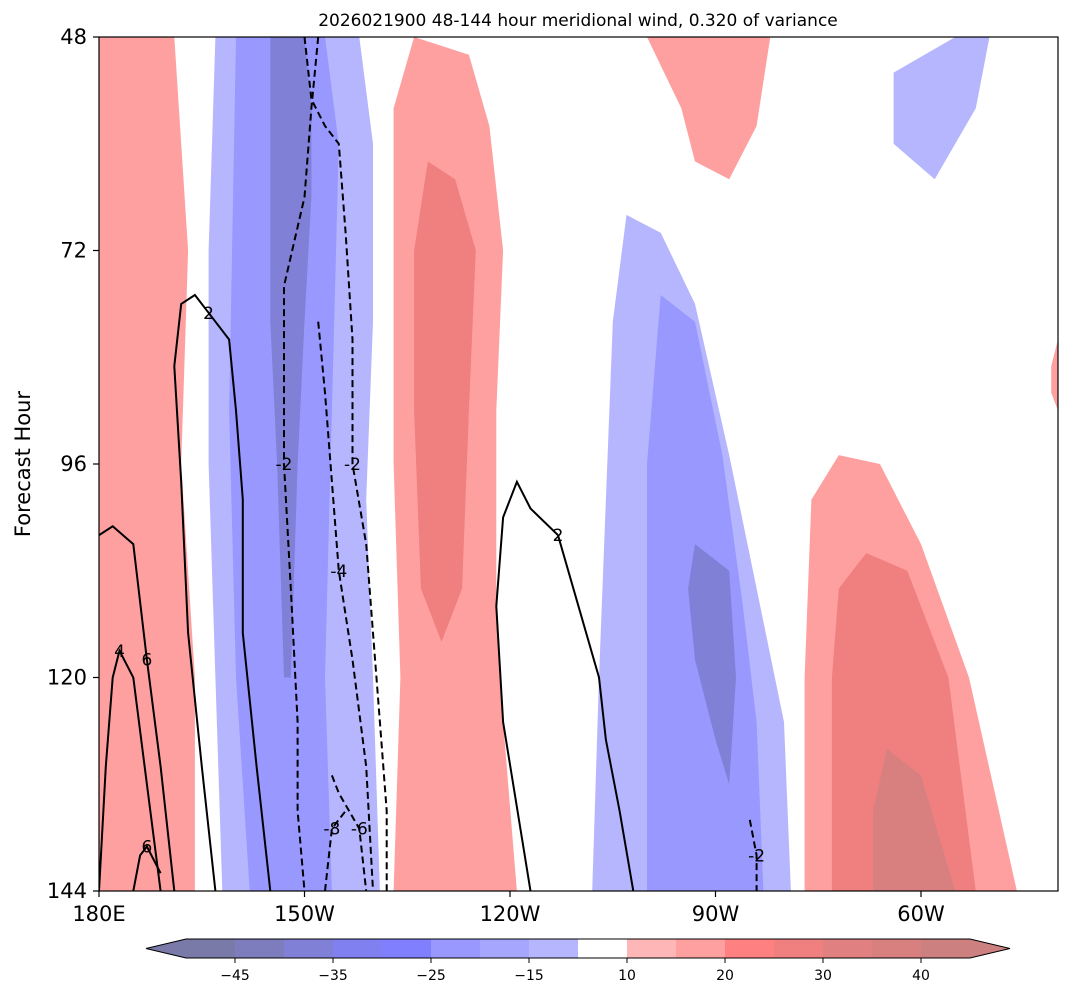  Describe the element at coordinates (304, 914) in the screenshot. I see `x-tick-label-1: 150W` at that location.